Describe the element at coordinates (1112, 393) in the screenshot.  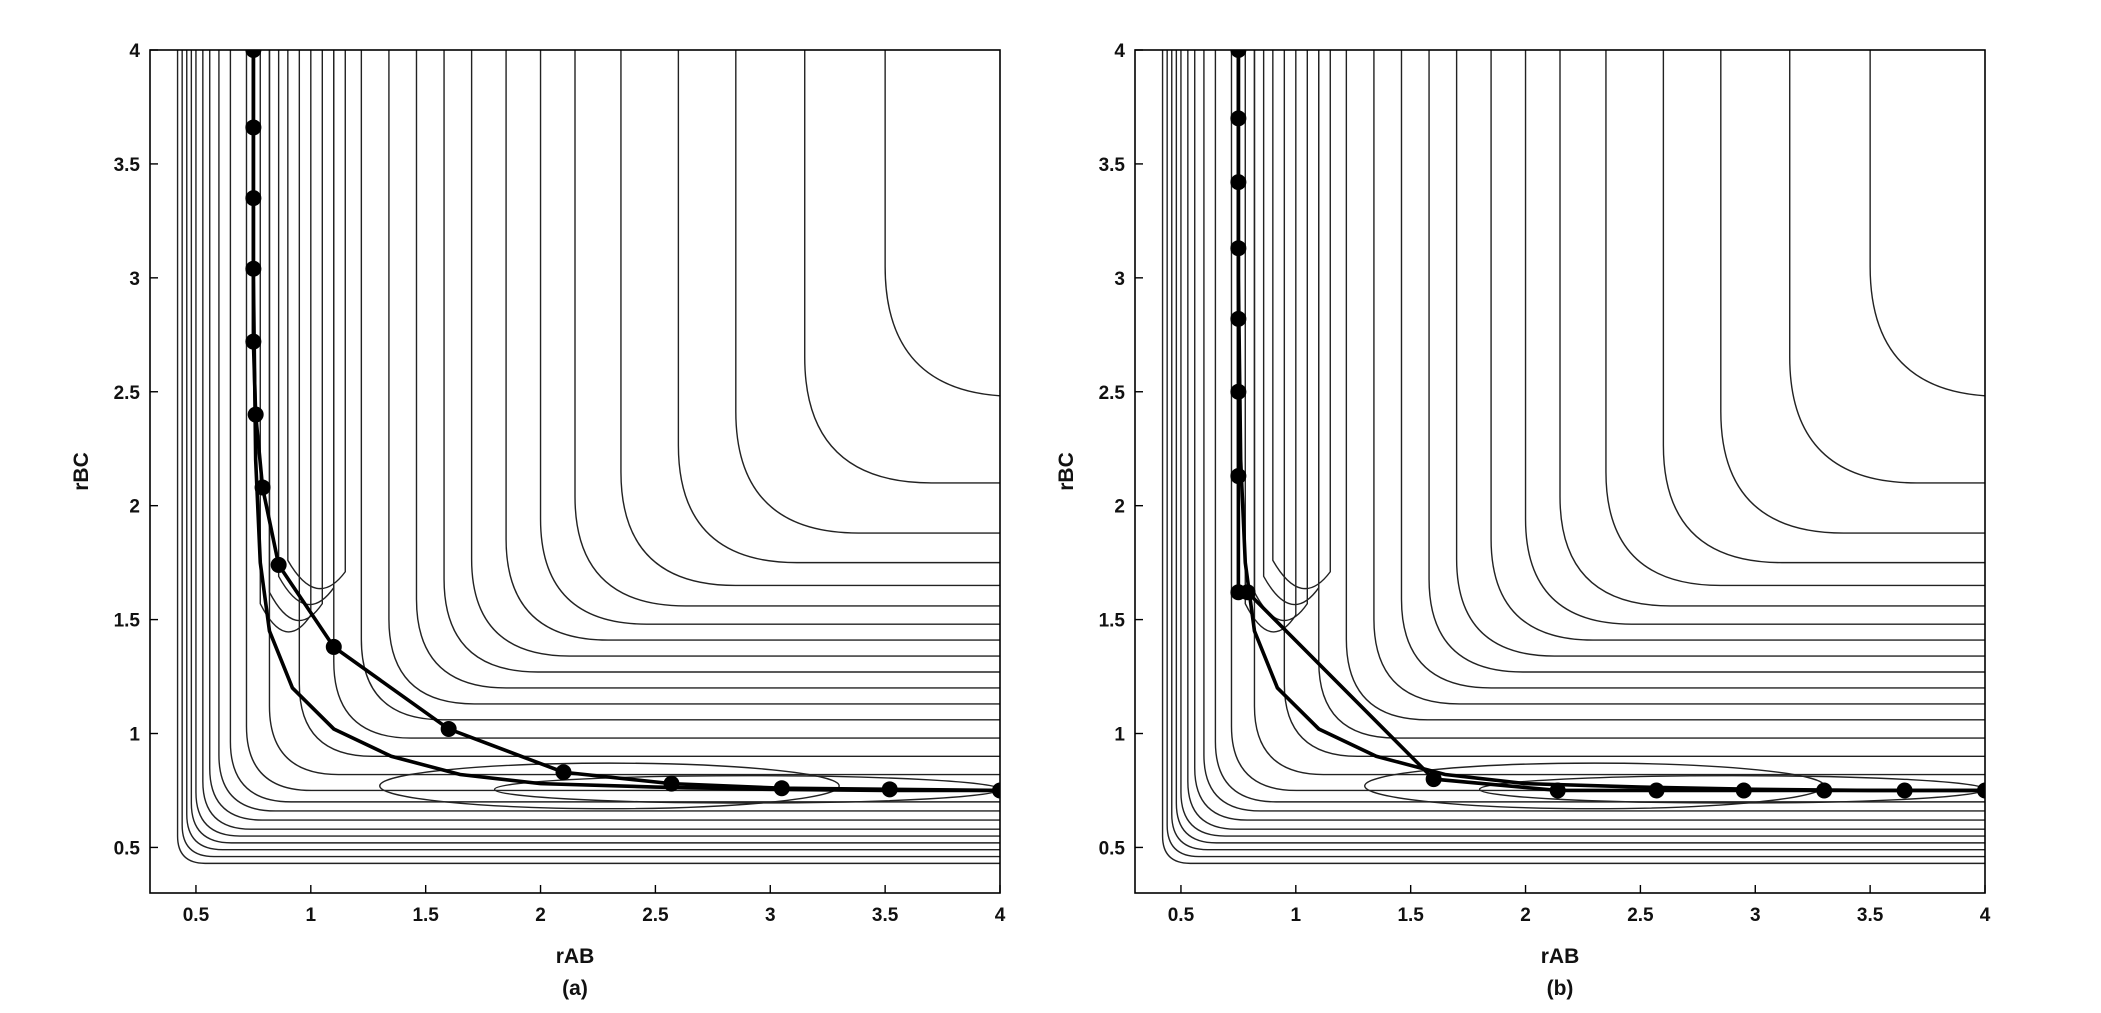
I see `y-tick-label: 2.5` at that location.